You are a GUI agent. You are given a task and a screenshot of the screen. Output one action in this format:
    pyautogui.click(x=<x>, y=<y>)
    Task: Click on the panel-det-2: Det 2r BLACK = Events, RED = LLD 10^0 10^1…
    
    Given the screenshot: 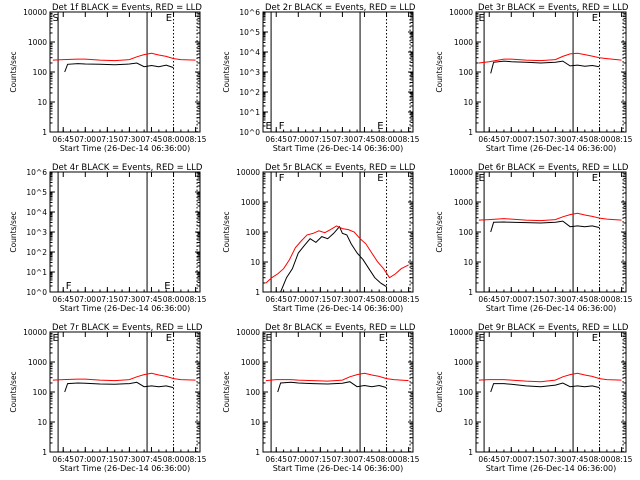 What is the action you would take?
    pyautogui.click(x=321, y=78)
    